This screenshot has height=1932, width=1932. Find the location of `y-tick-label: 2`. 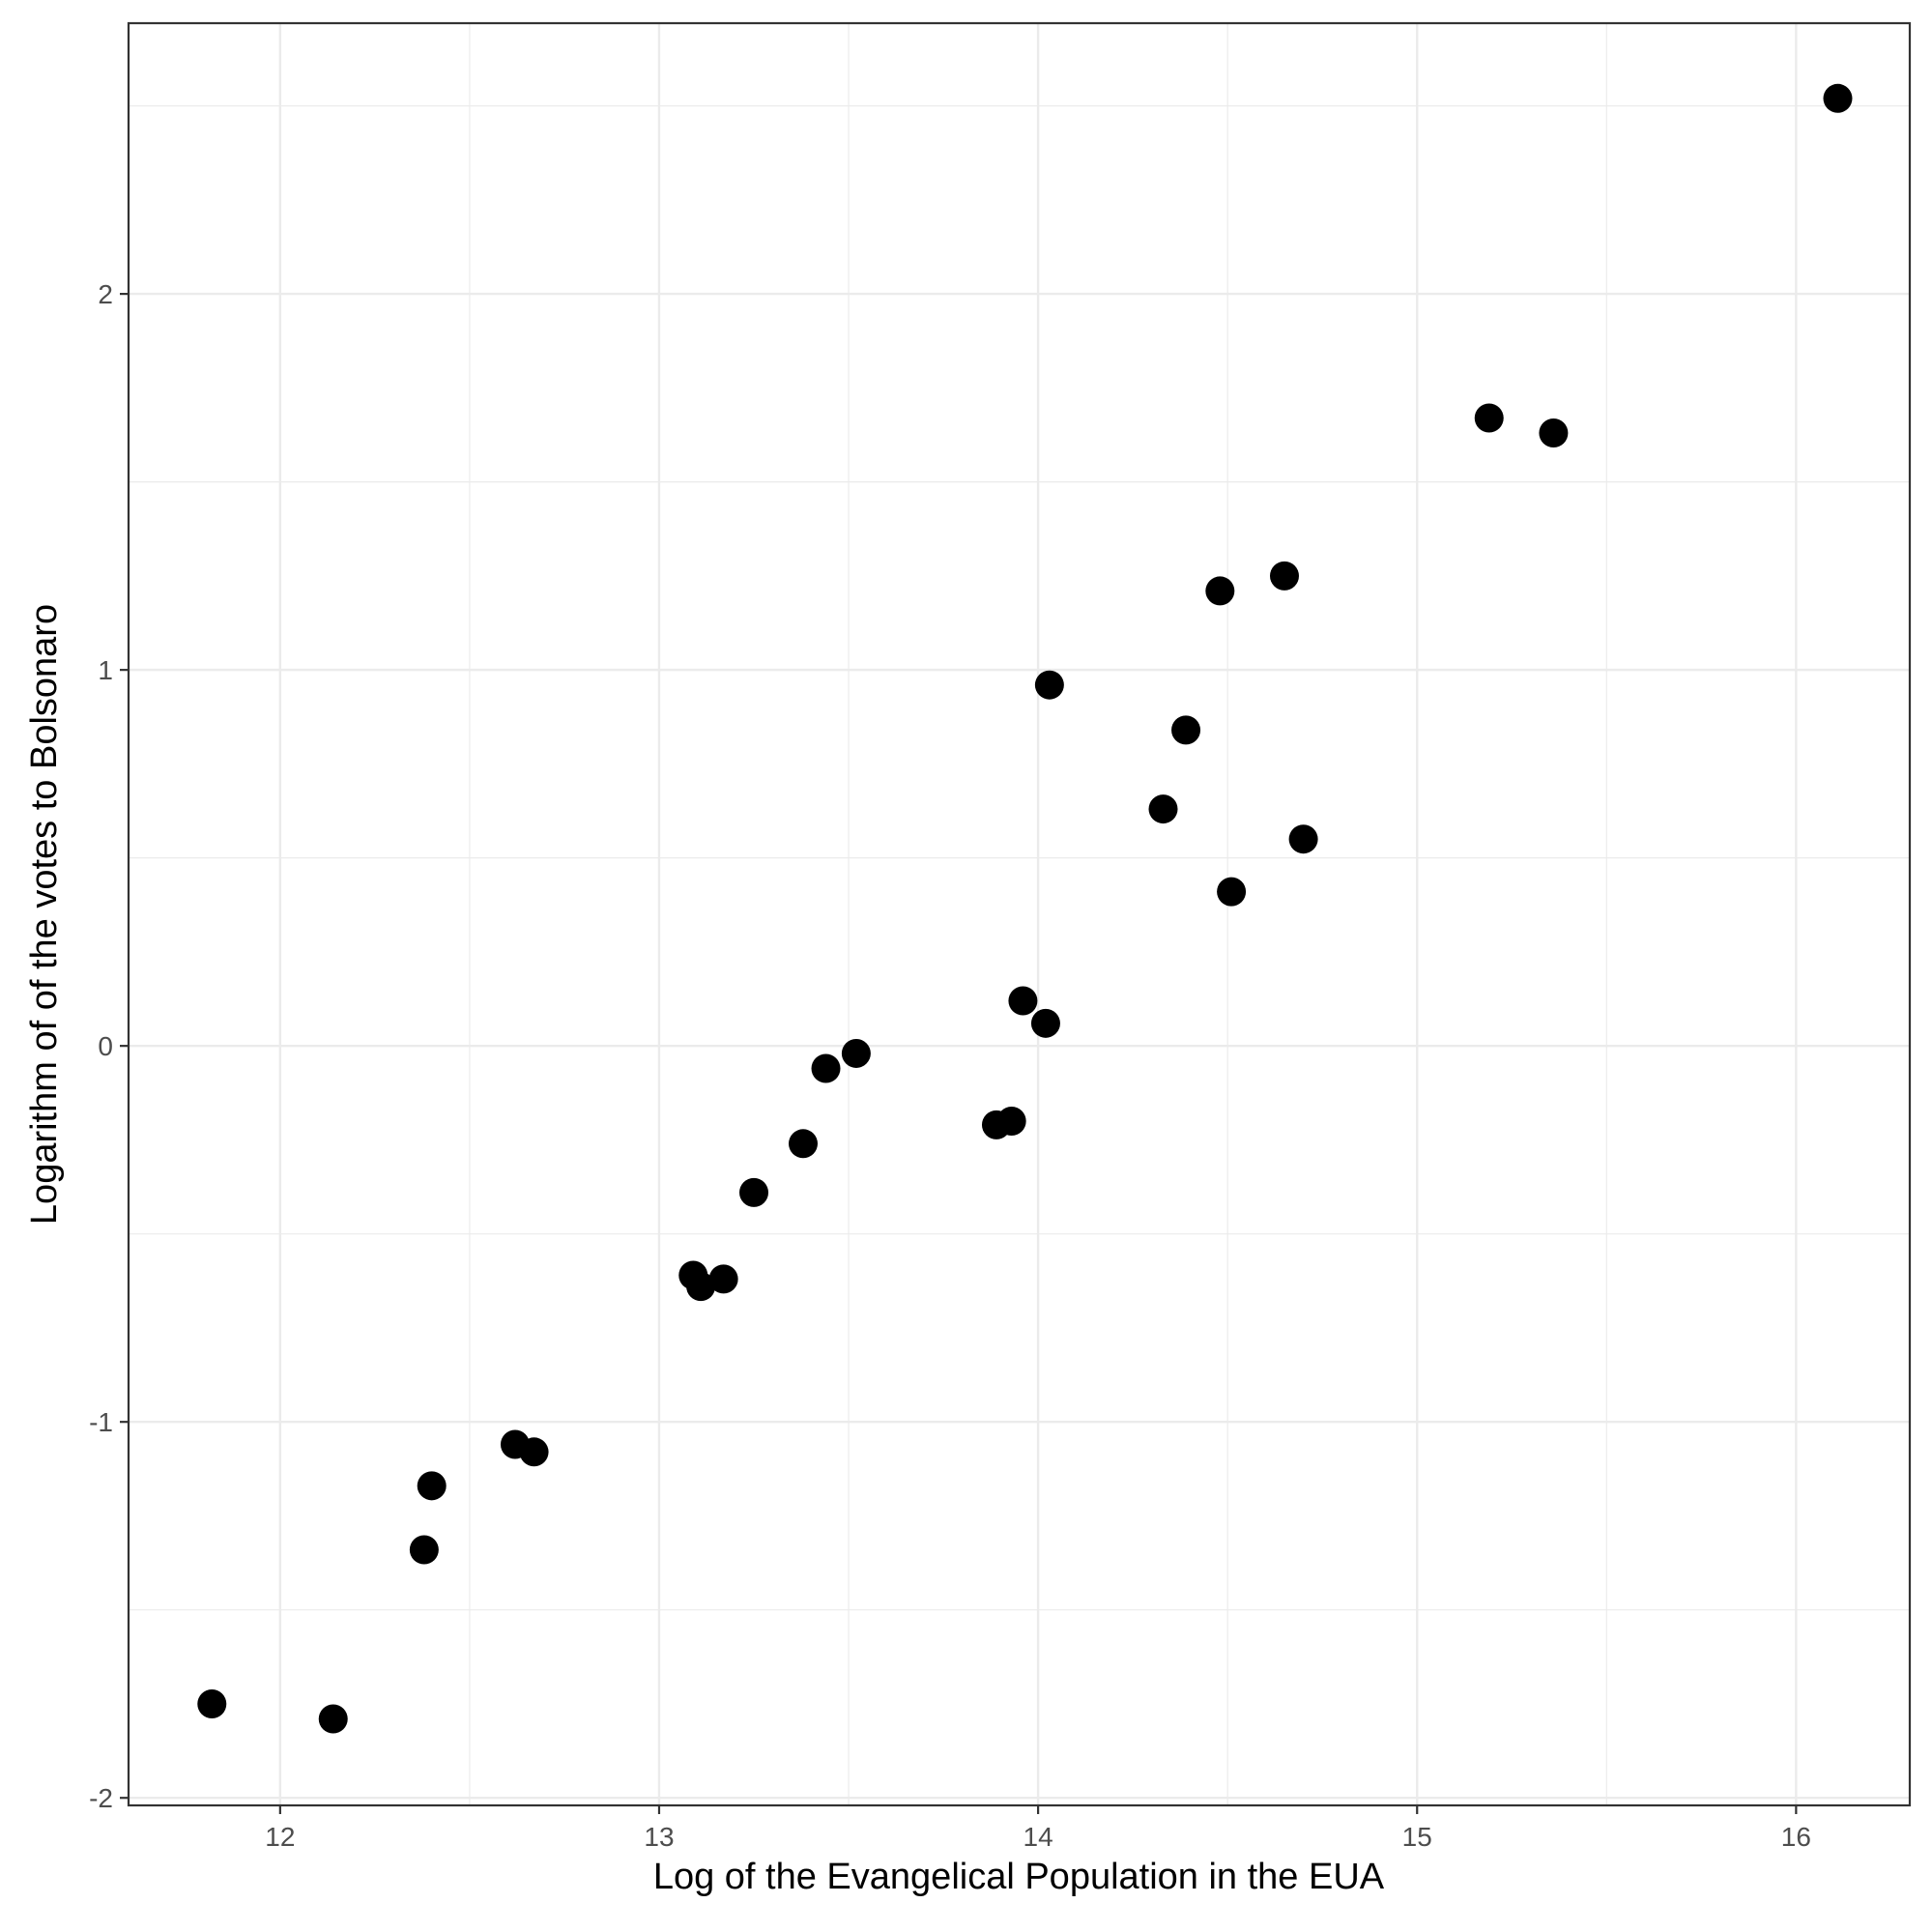

y-tick-label: 2 is located at coordinates (105, 294).